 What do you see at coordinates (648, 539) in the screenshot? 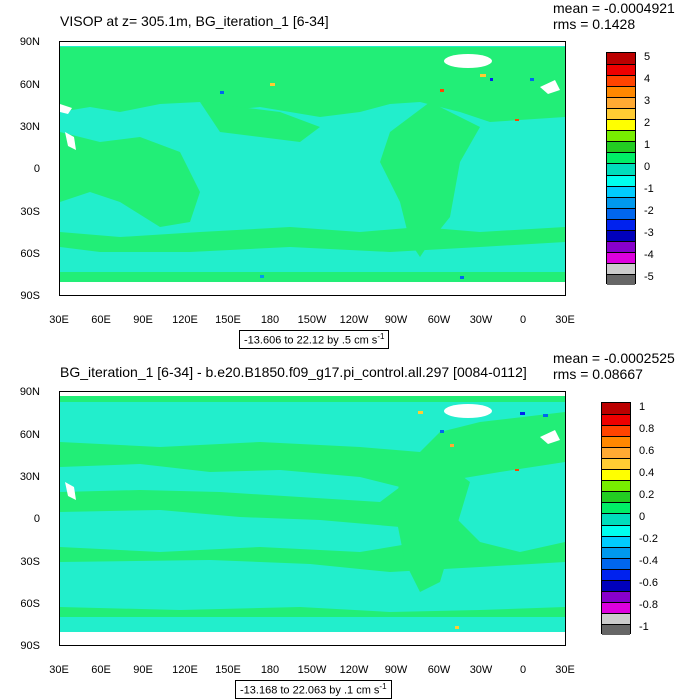
I see `colorbar-label: -0.2` at bounding box center [648, 539].